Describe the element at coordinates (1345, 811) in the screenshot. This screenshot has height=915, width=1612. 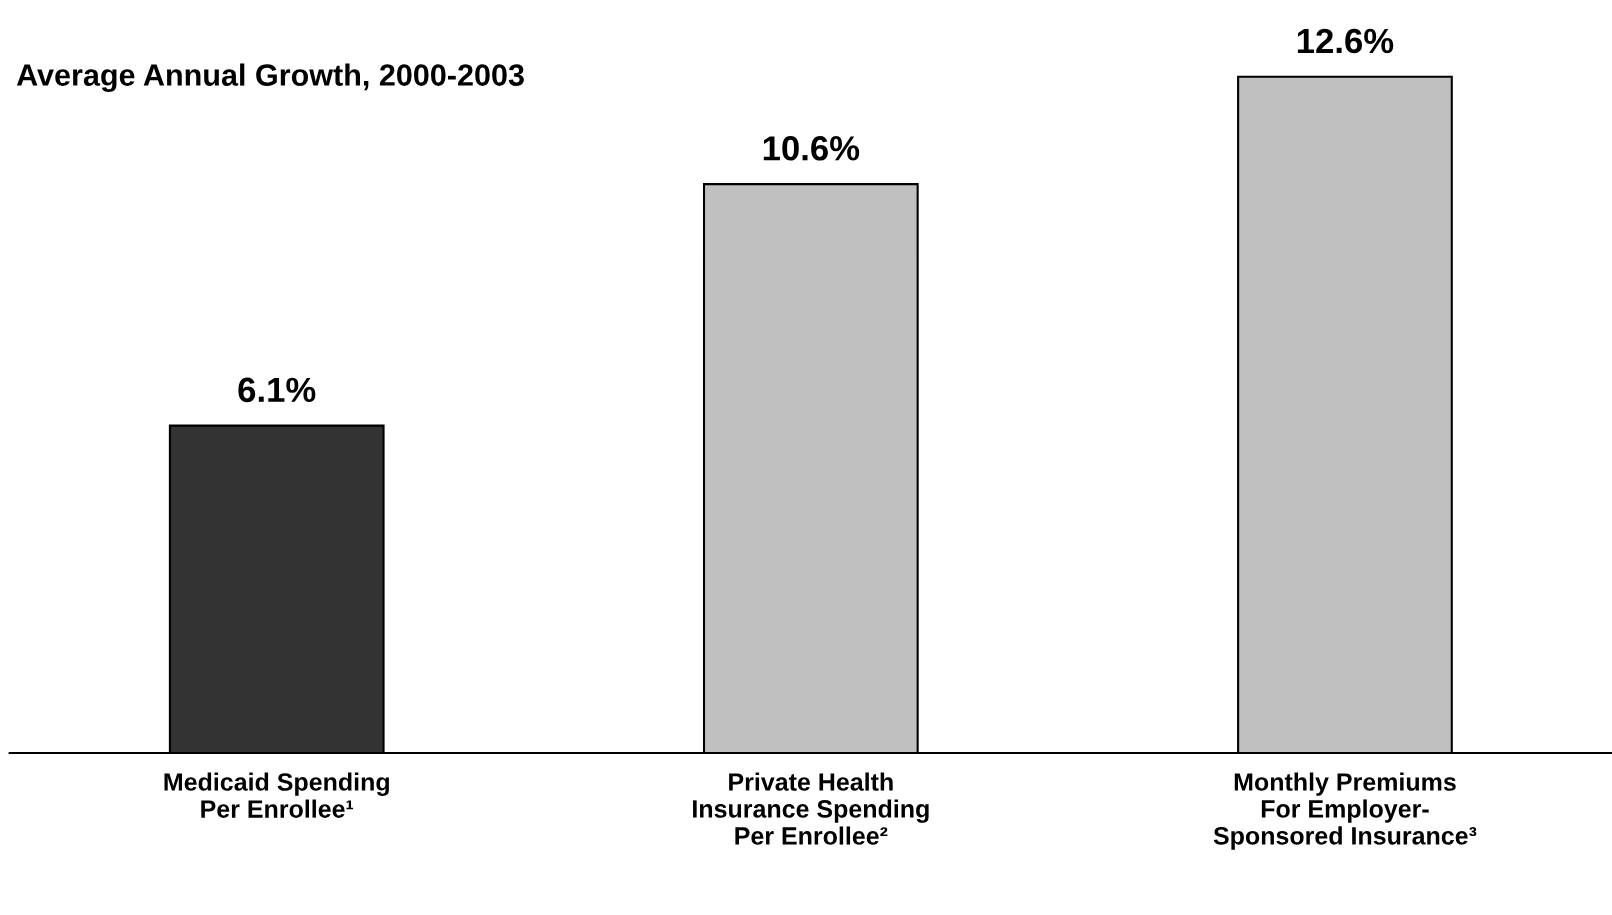
I see `x-tick-label: Monthly Premiums For Employer- Sponsored Insurance³` at that location.